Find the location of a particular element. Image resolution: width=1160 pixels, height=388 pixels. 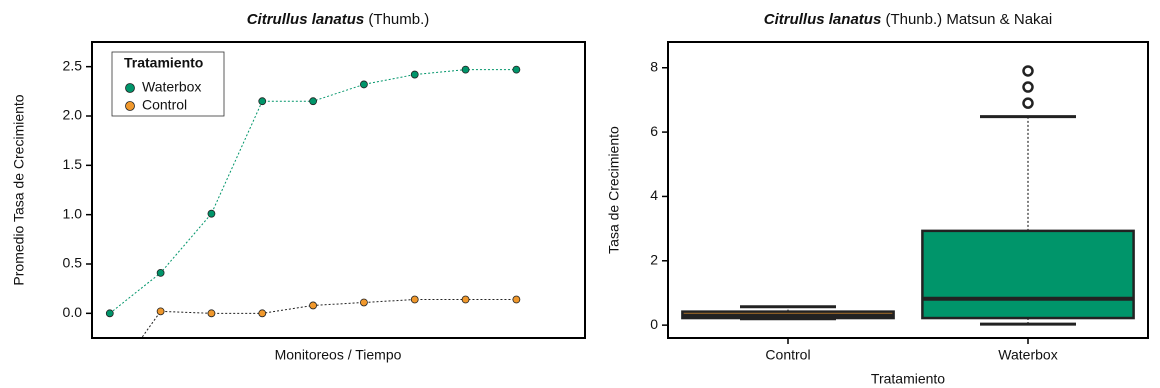

y-label: Tasa de Crecimiento is located at coordinates (614, 190).